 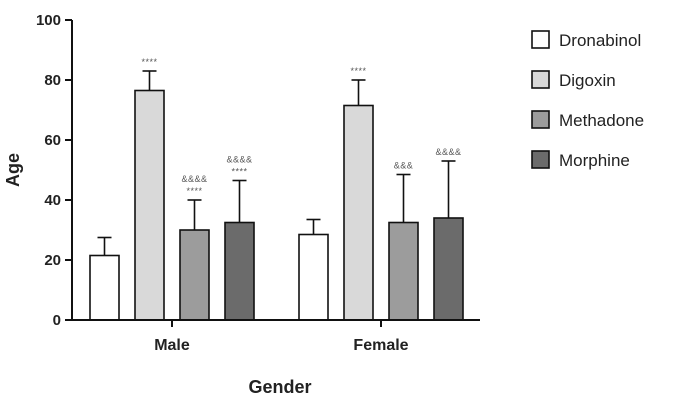 I want to click on y-tick-label-60: 60, so click(x=52, y=140).